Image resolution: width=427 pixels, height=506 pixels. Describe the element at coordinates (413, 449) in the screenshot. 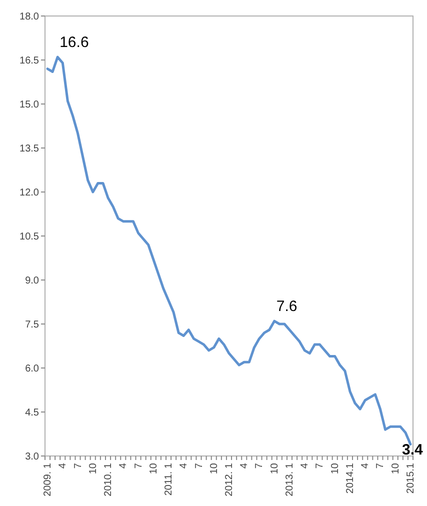

I see `data-label: 3.4` at that location.